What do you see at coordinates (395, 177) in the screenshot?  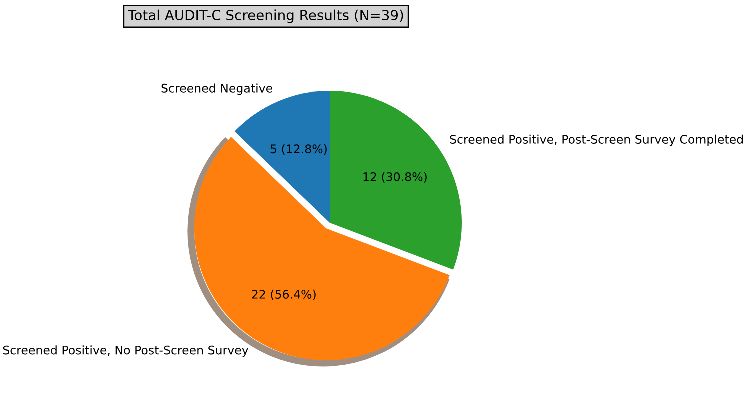 I see `data-label: 12 (30.8%)` at bounding box center [395, 177].